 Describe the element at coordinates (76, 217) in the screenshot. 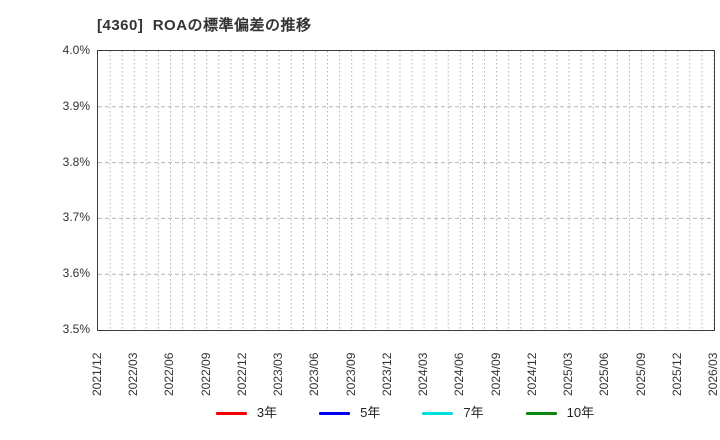

I see `y-axis-tick-label: 3.7%` at that location.